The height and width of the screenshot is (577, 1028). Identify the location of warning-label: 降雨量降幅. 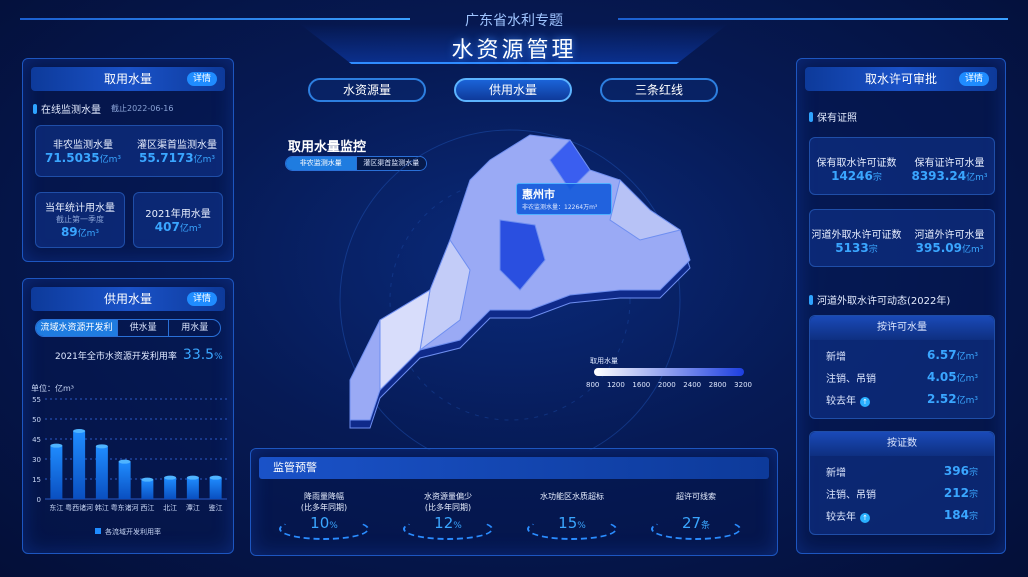
(324, 496).